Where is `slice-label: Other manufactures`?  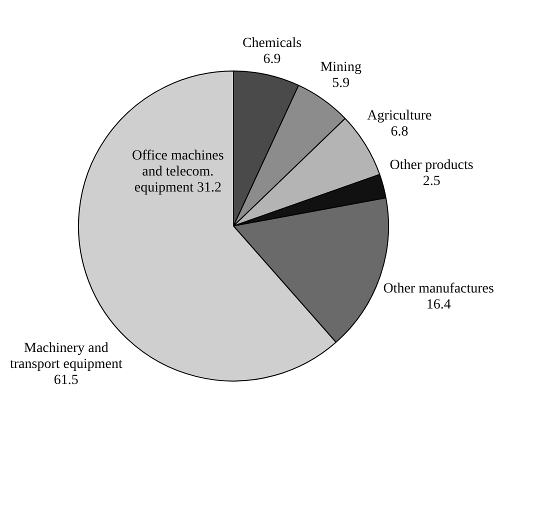
slice-label: Other manufactures is located at coordinates (438, 289).